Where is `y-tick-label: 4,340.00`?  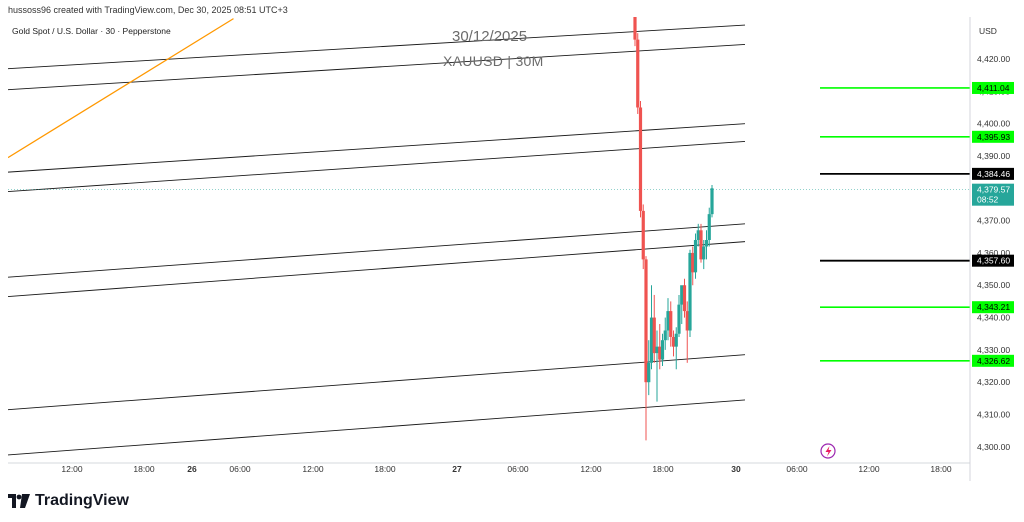 y-tick-label: 4,340.00 is located at coordinates (993, 318).